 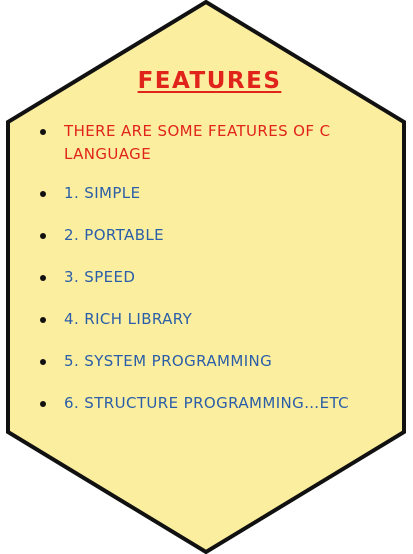 I want to click on list-item-rich-library: 4. RICH LIBRARY, so click(x=211, y=319).